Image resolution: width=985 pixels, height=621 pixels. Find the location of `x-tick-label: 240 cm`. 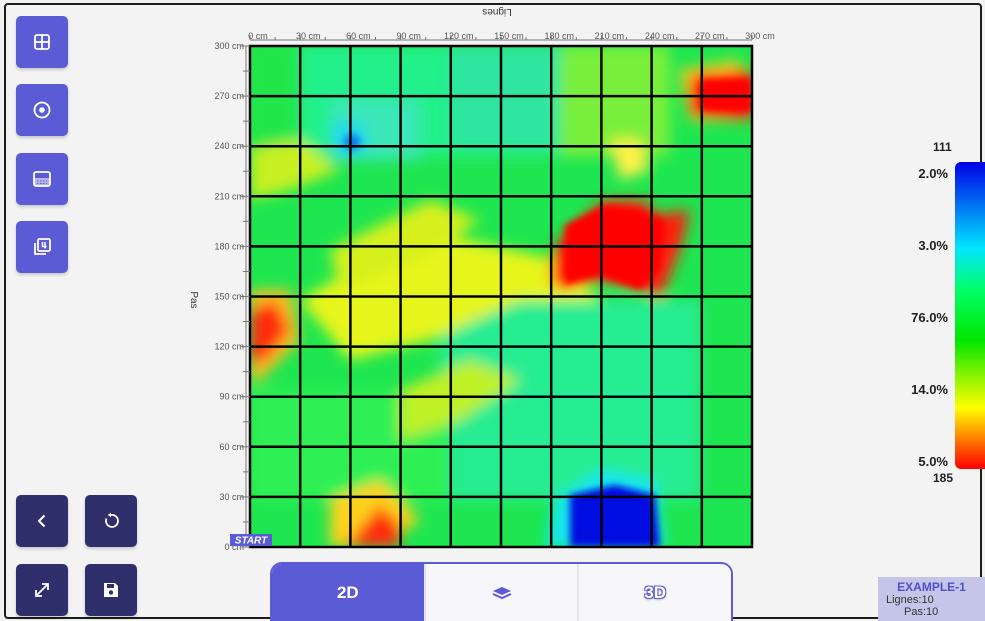

x-tick-label: 240 cm is located at coordinates (660, 36).